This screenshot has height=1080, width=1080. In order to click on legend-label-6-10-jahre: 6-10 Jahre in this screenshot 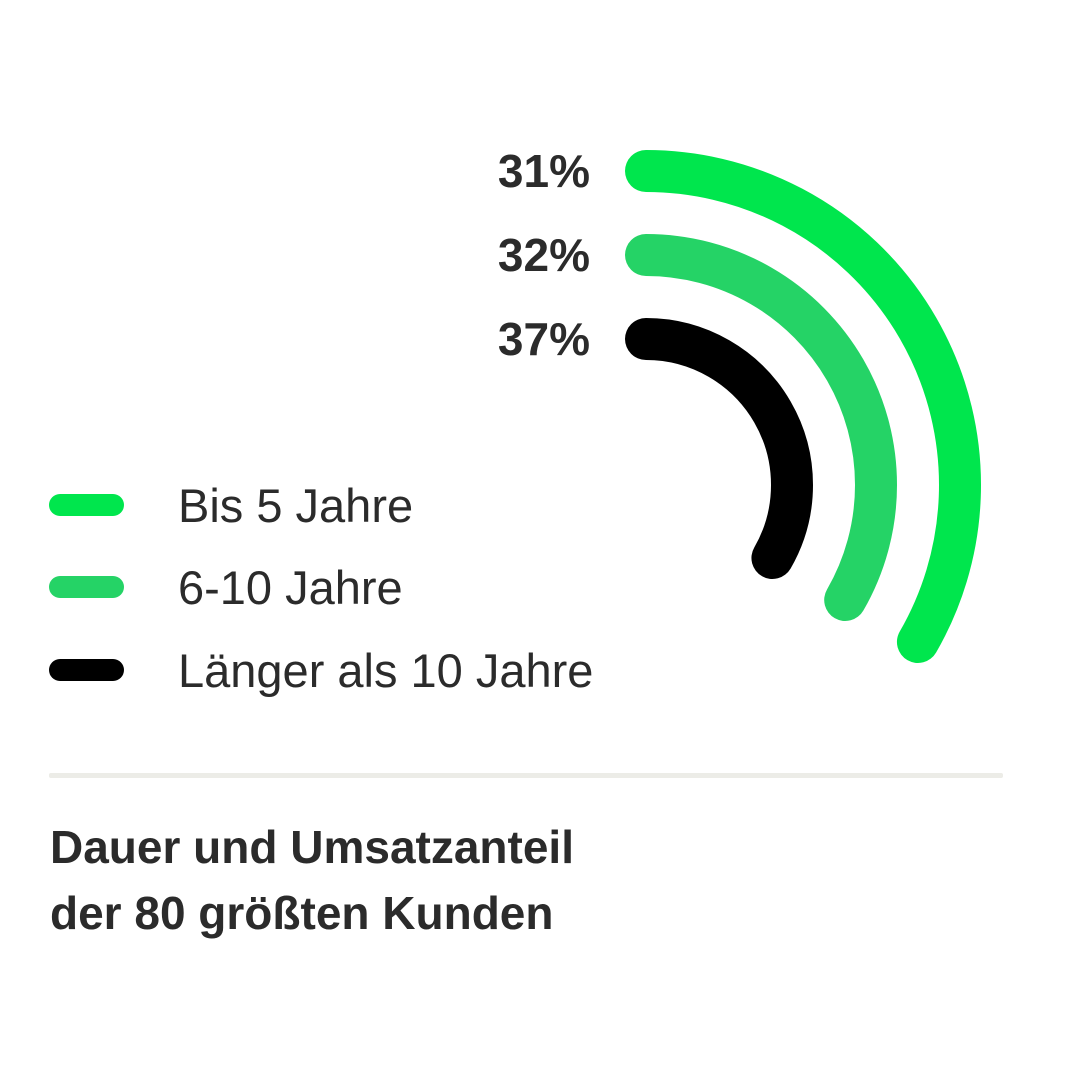, I will do `click(290, 587)`.